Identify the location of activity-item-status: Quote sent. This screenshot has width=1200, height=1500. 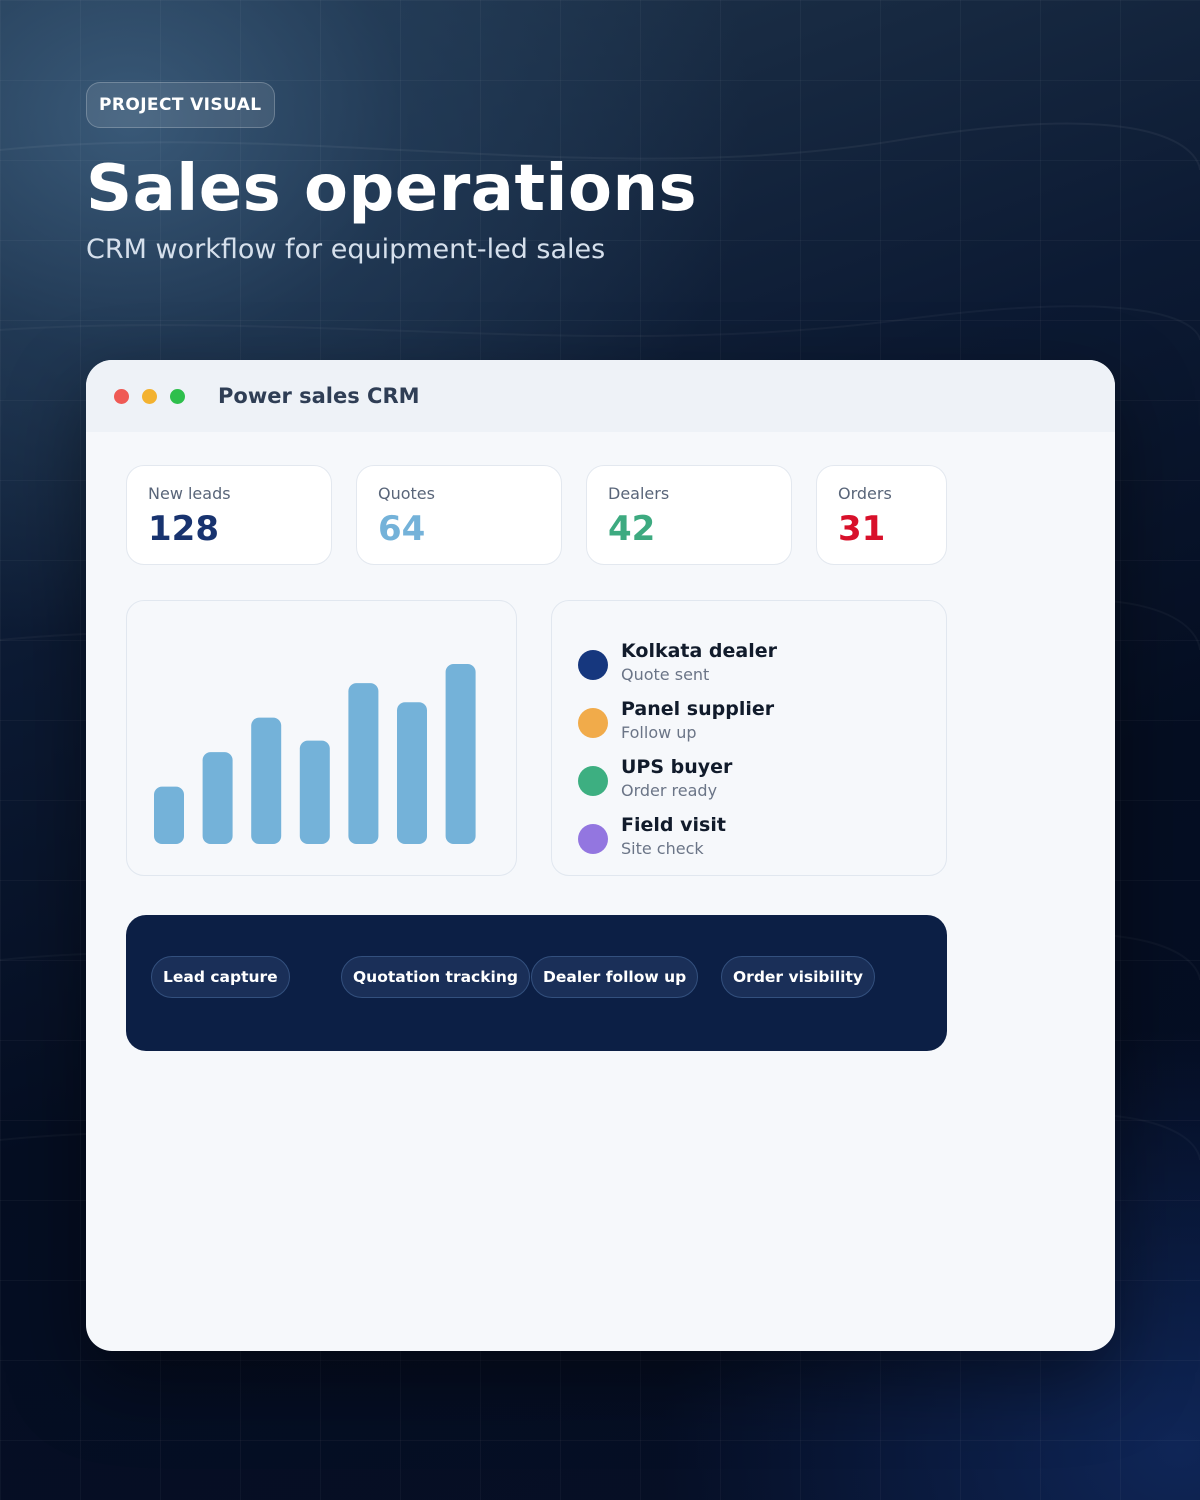
(665, 674).